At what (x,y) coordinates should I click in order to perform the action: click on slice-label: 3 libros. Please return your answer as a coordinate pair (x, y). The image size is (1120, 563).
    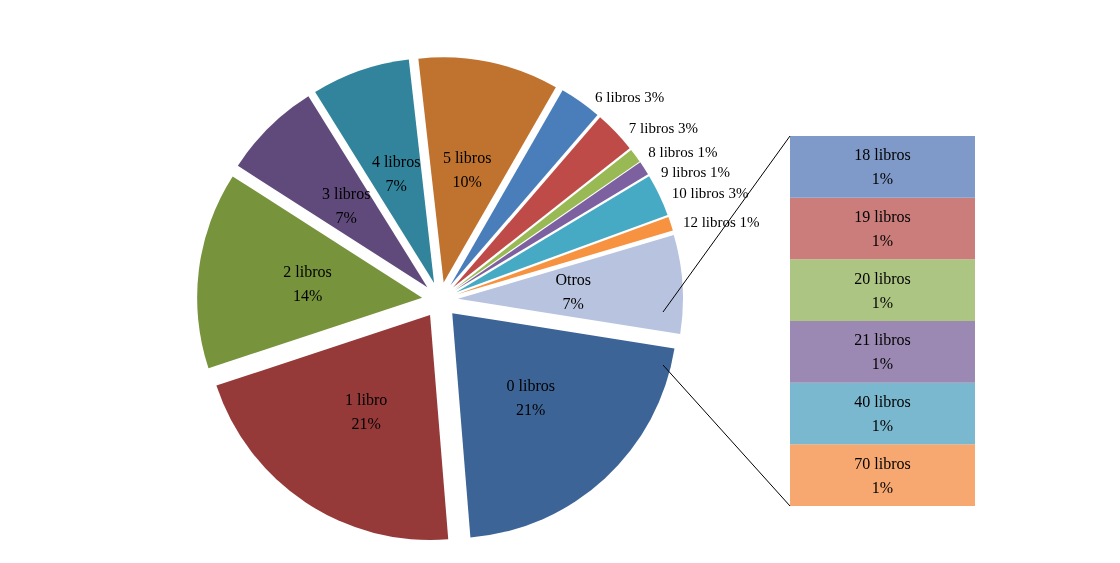
    Looking at the image, I should click on (346, 193).